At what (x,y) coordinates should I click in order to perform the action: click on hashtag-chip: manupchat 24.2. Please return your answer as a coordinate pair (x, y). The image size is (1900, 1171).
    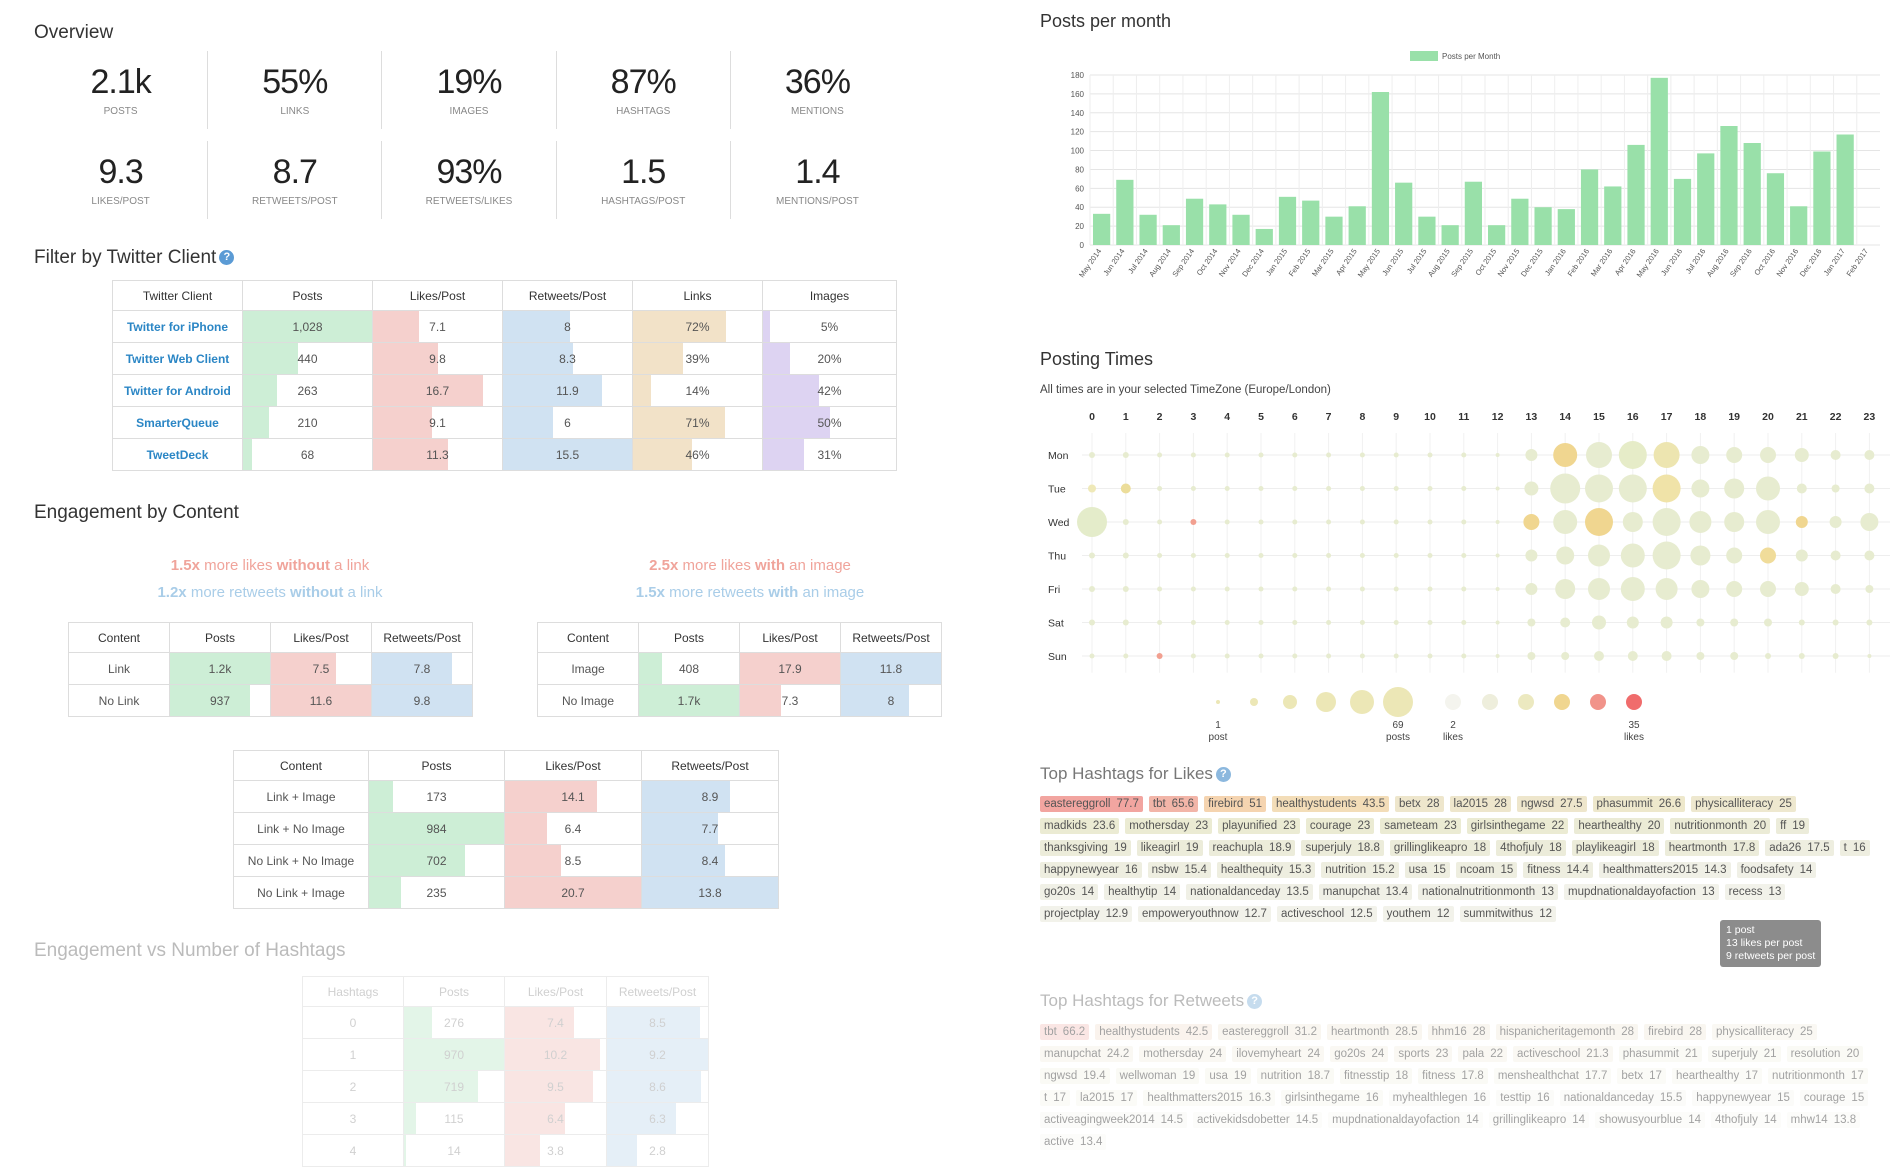
    Looking at the image, I should click on (1087, 1054).